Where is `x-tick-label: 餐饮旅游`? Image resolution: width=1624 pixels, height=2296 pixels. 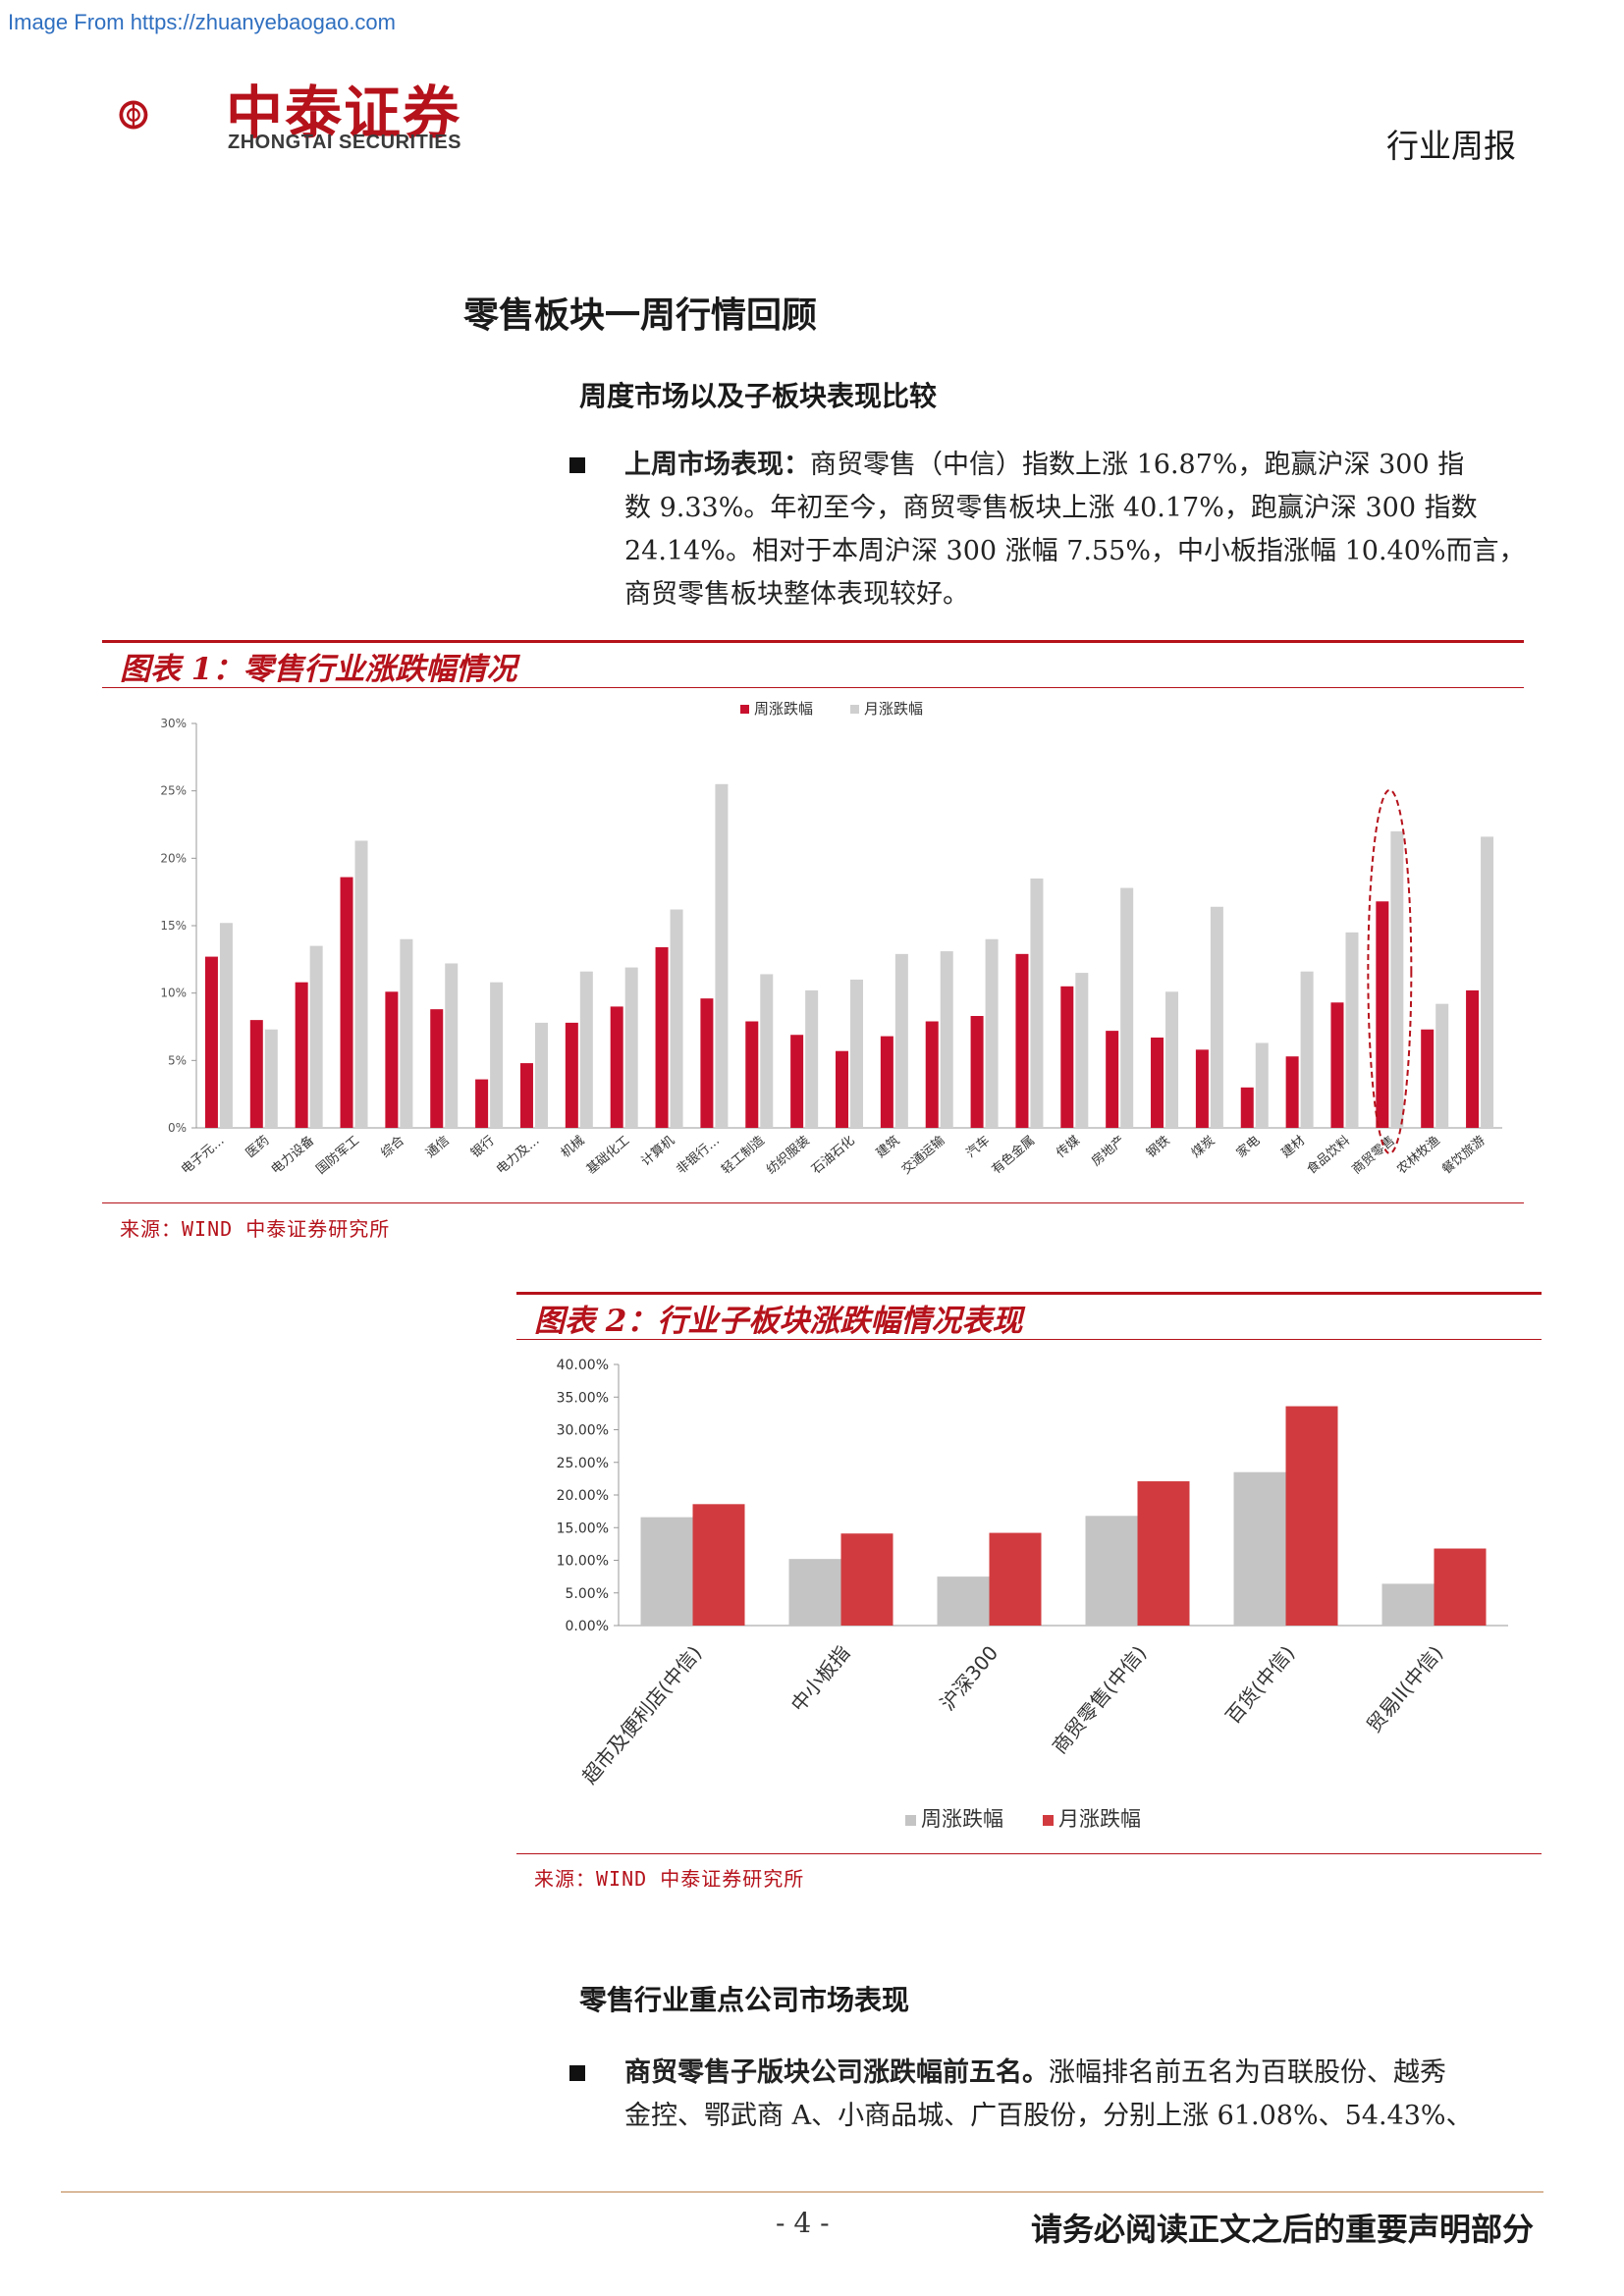 x-tick-label: 餐饮旅游 is located at coordinates (1464, 1155).